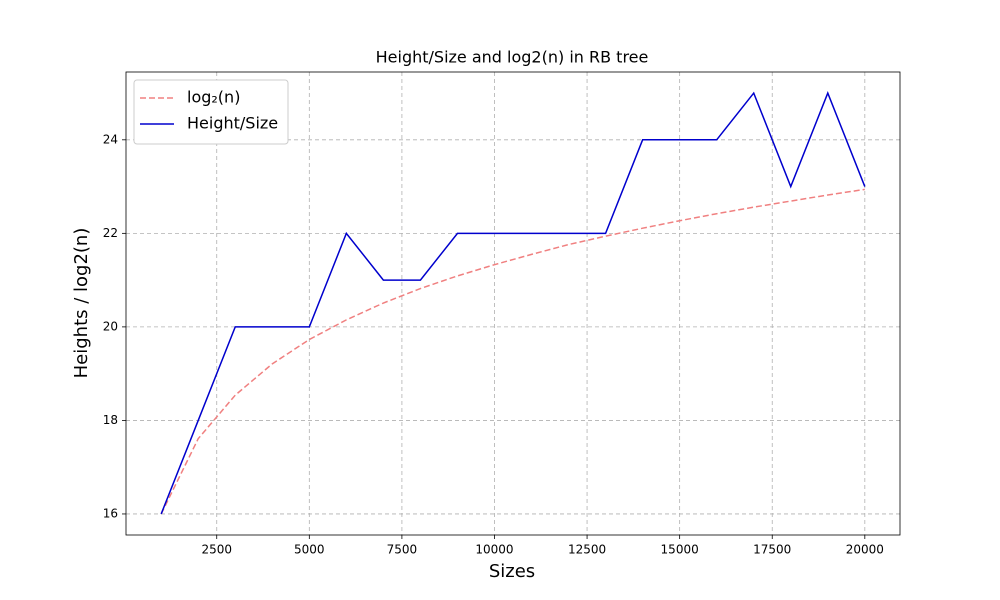  Describe the element at coordinates (587, 550) in the screenshot. I see `x-tick-label: 12500` at that location.